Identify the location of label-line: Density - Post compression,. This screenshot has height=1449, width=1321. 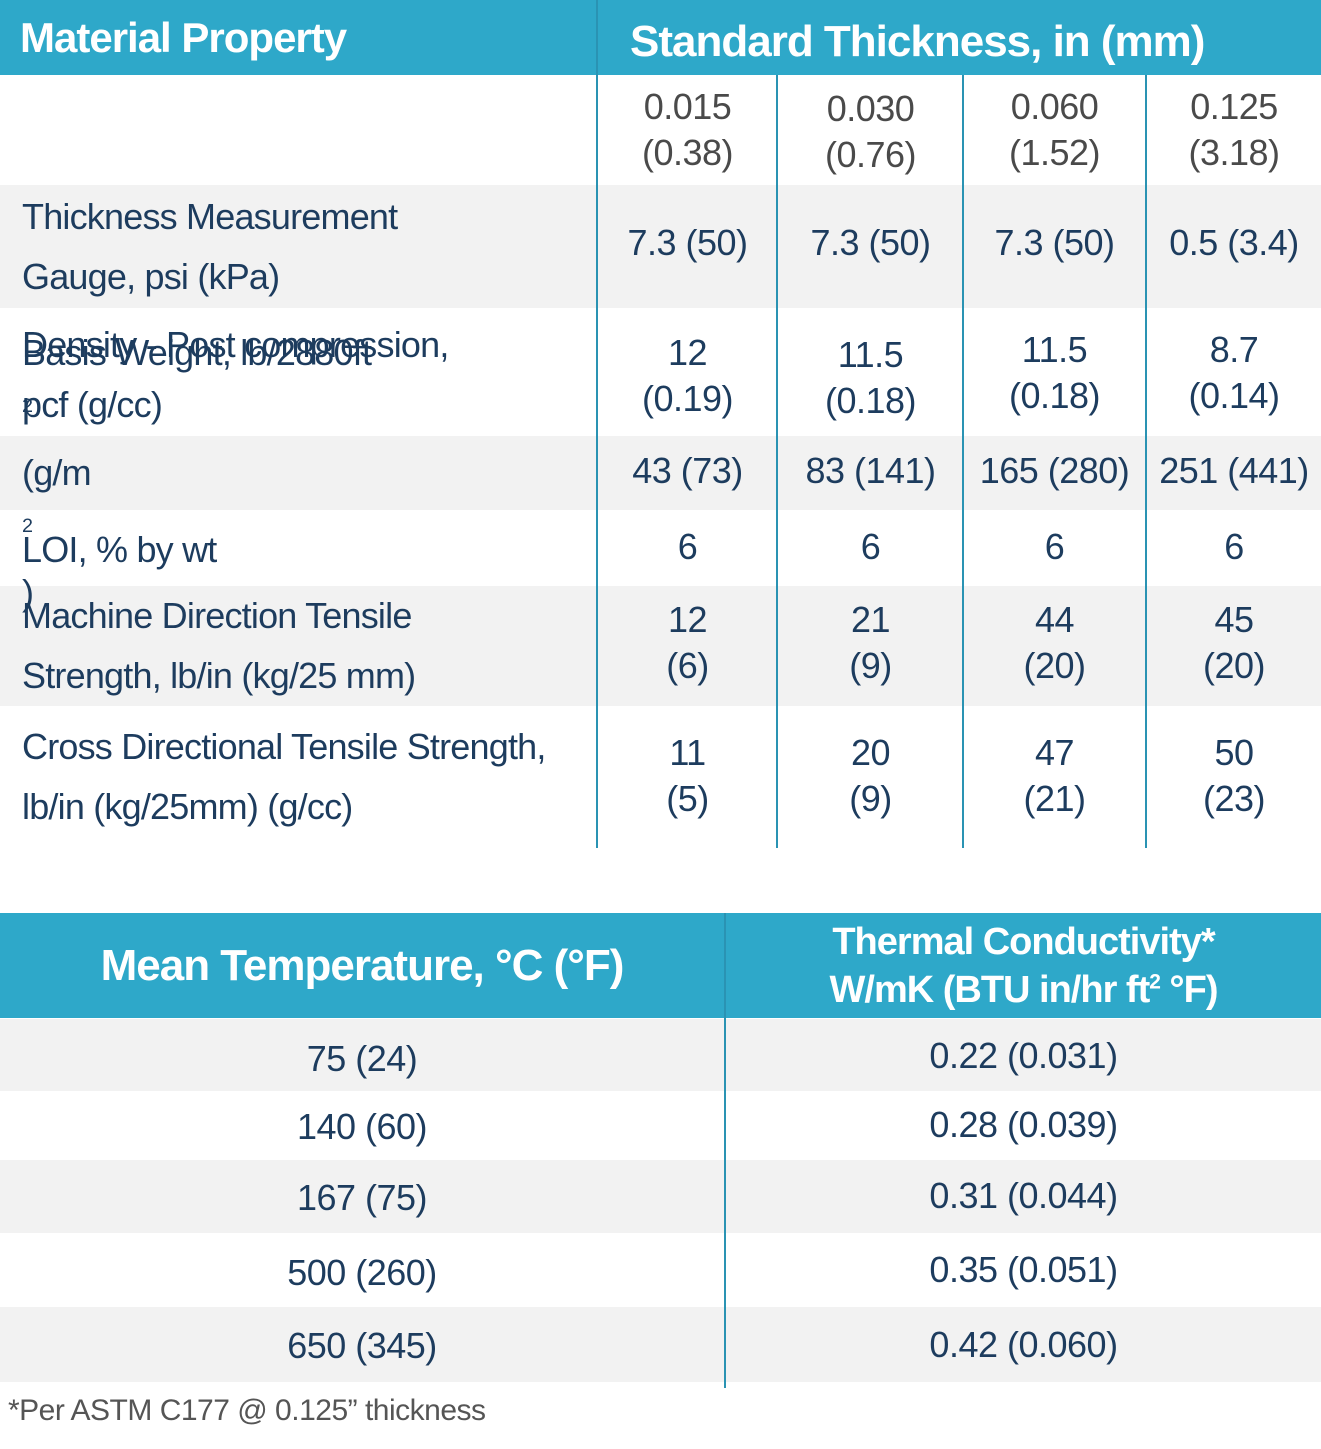
(235, 344).